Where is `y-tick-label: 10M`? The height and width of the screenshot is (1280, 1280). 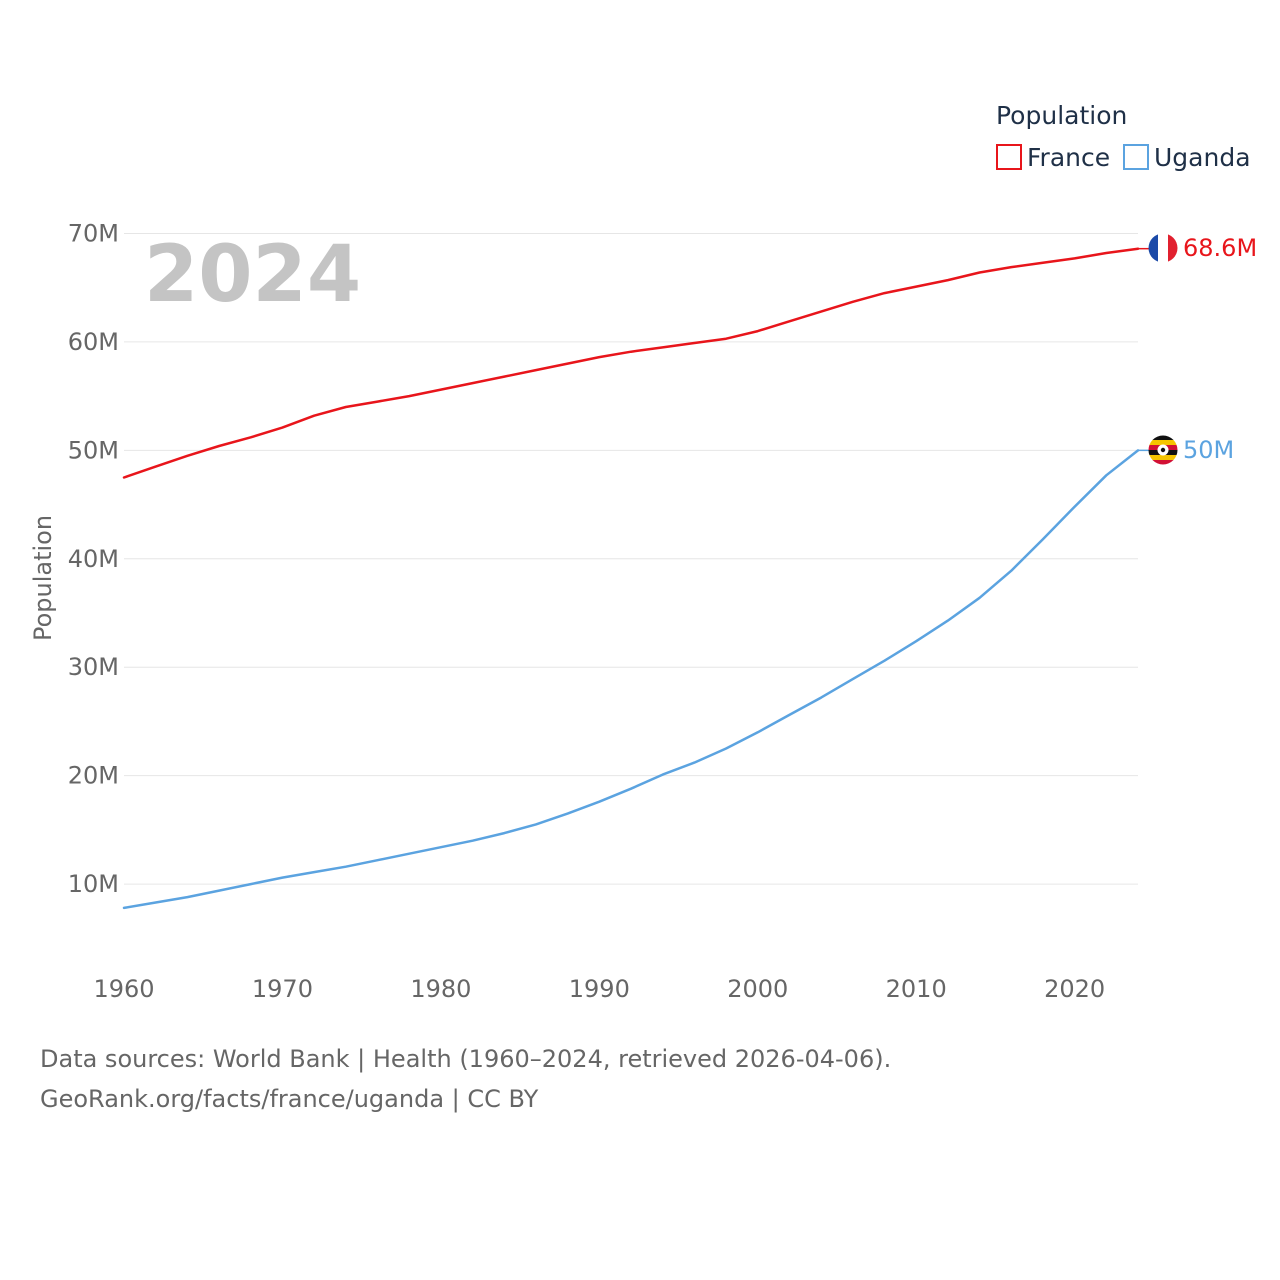
y-tick-label: 10M is located at coordinates (93, 884).